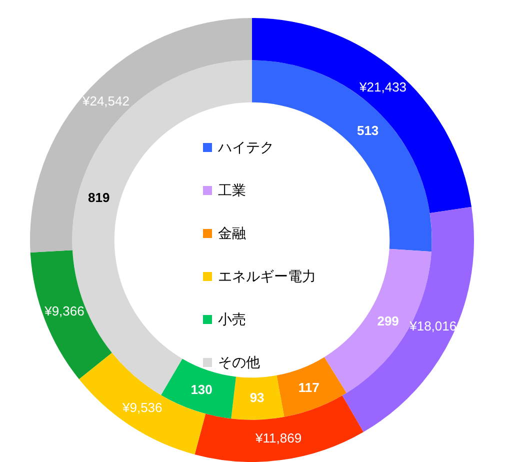 The image size is (531, 462). Describe the element at coordinates (246, 147) in the screenshot. I see `legend-label: ハイテク` at that location.